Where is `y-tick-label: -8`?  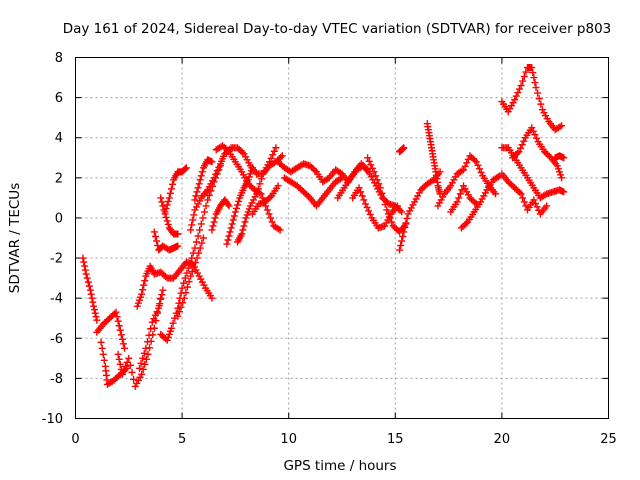
y-tick-label: -8 is located at coordinates (56, 379).